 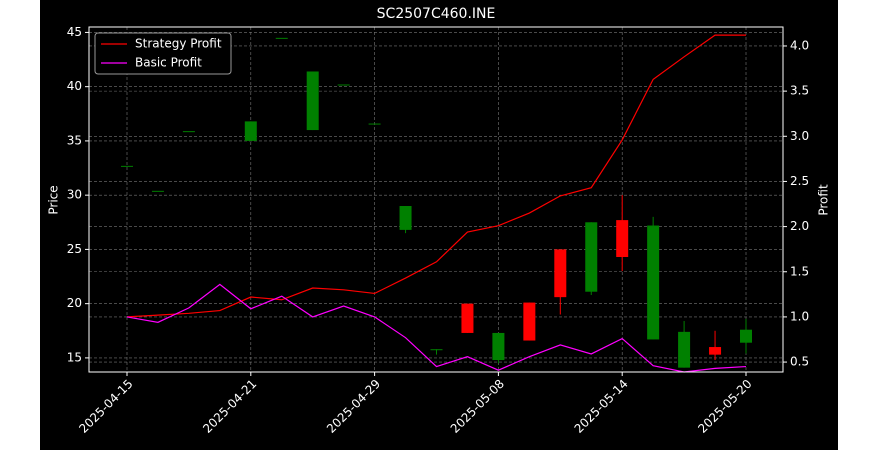 I want to click on y-tick-label: 25, so click(x=74, y=249).